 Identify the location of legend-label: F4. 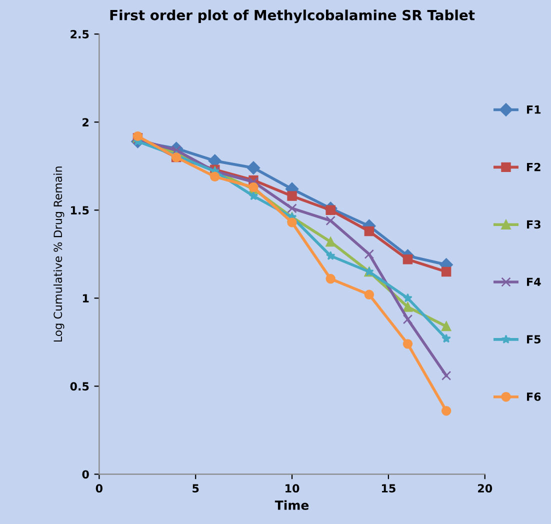
(534, 282).